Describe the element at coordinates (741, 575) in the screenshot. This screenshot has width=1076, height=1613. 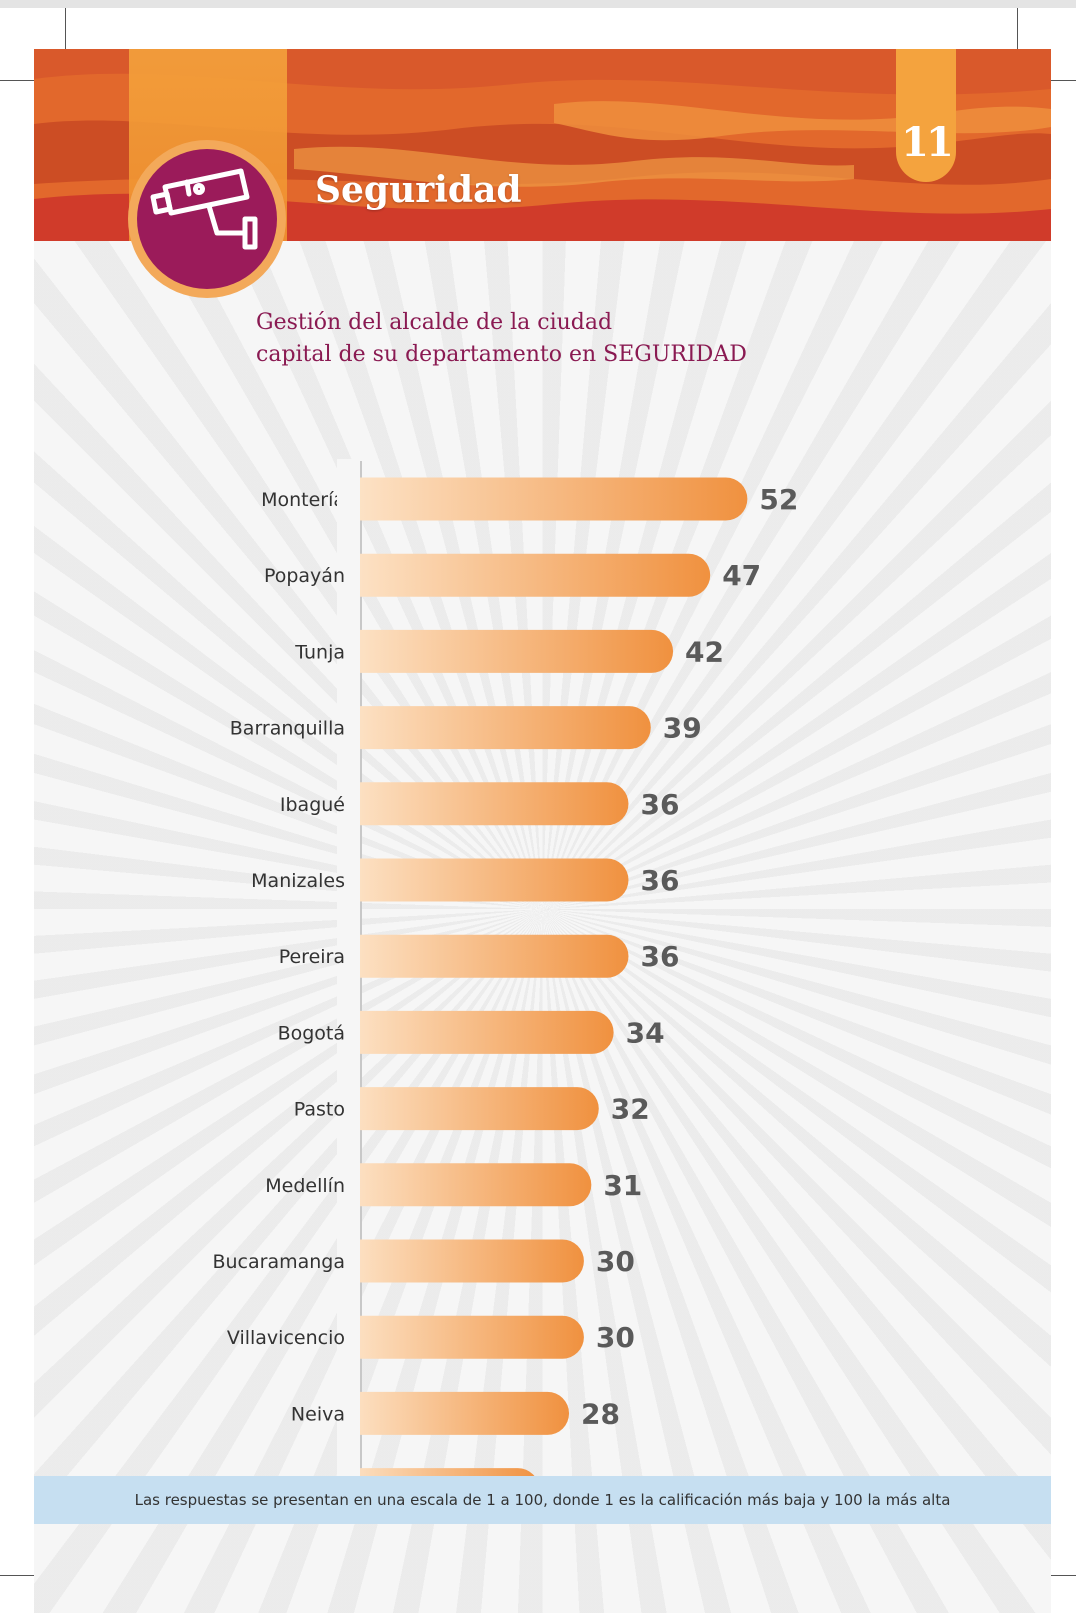
I see `value-label: 47` at that location.